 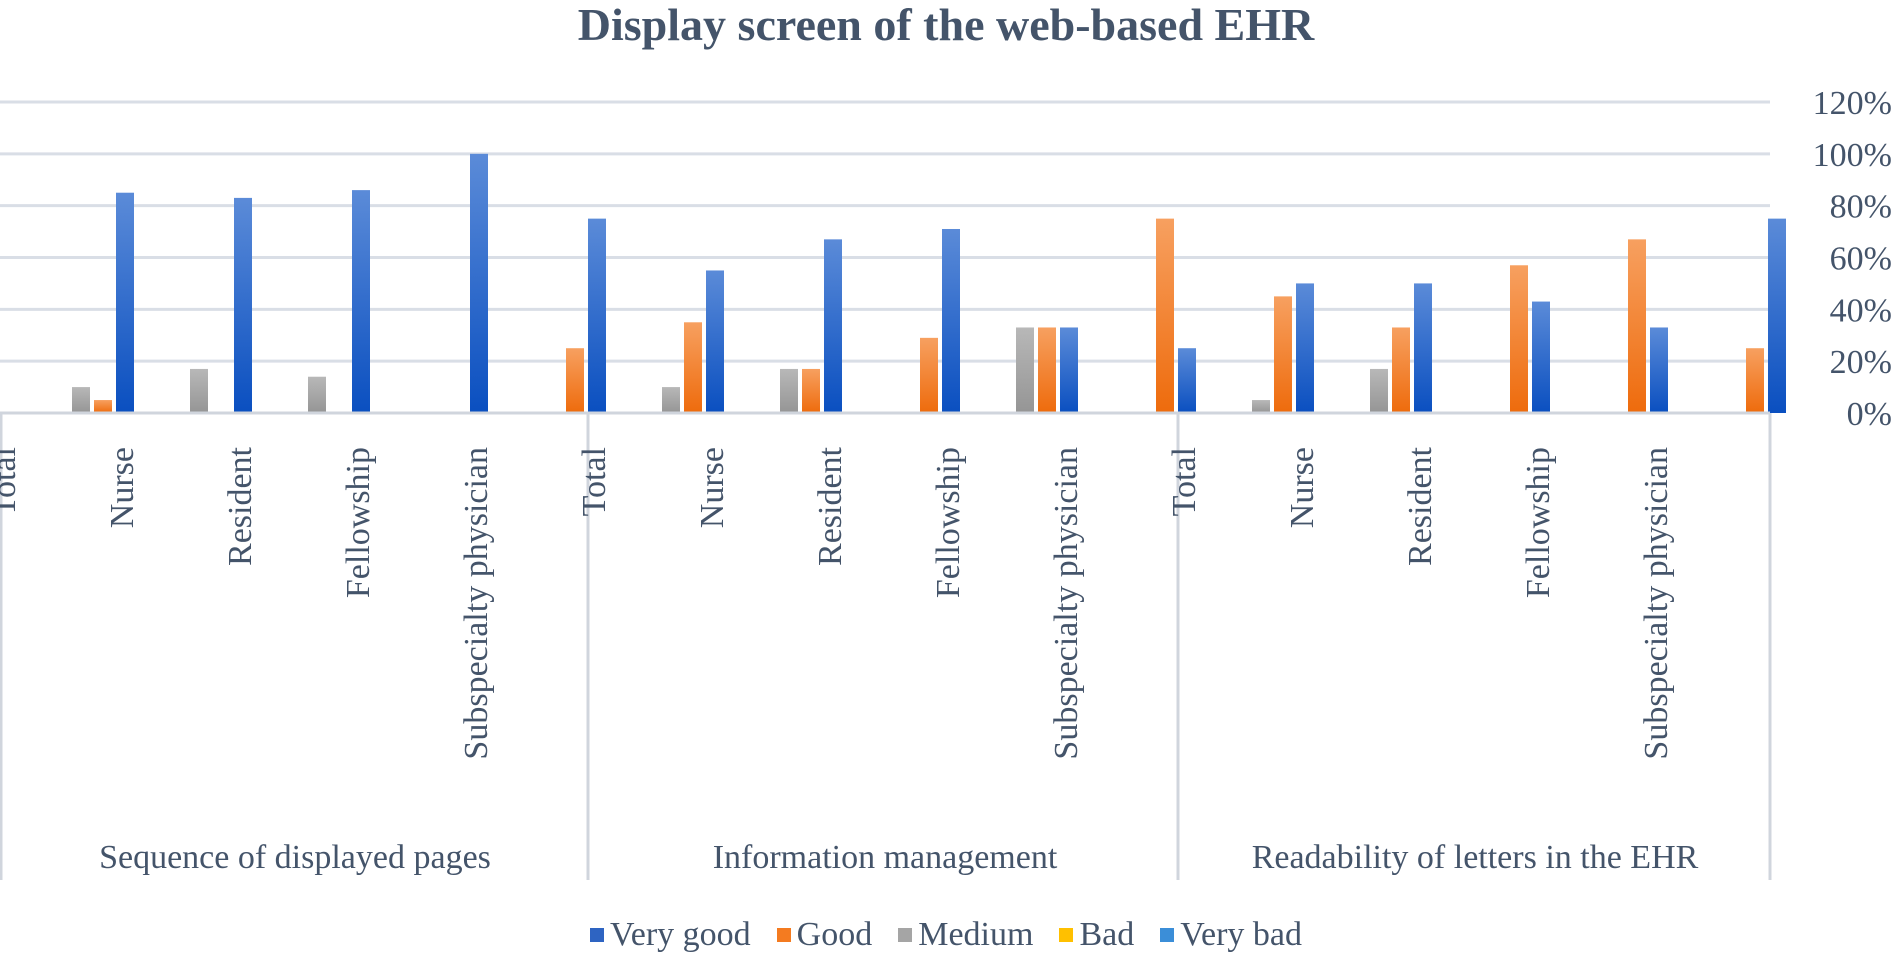 What do you see at coordinates (295, 857) in the screenshot?
I see `group-label: Sequence of displayed pages` at bounding box center [295, 857].